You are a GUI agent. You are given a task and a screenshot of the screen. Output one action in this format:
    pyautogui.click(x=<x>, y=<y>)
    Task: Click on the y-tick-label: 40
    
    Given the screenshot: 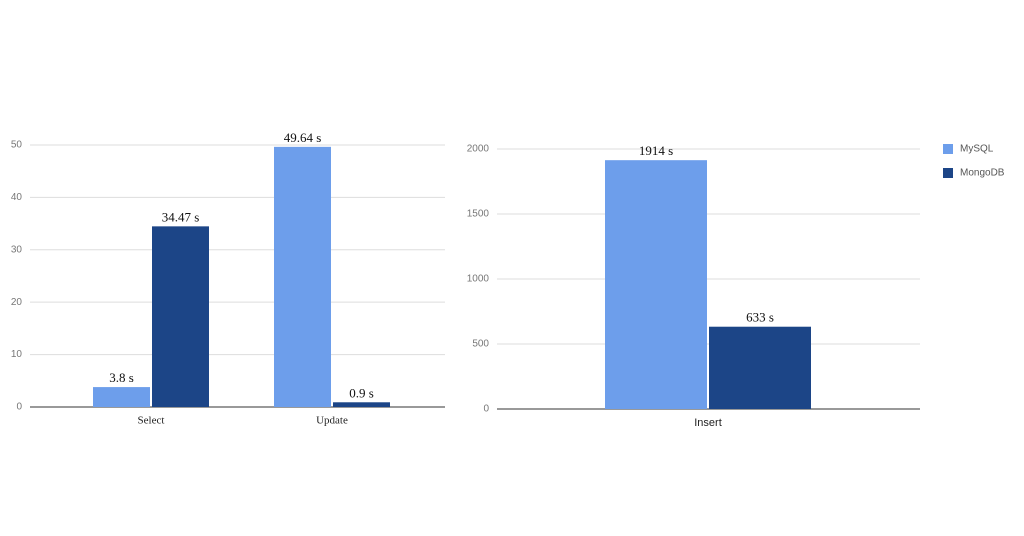 What is the action you would take?
    pyautogui.click(x=17, y=197)
    